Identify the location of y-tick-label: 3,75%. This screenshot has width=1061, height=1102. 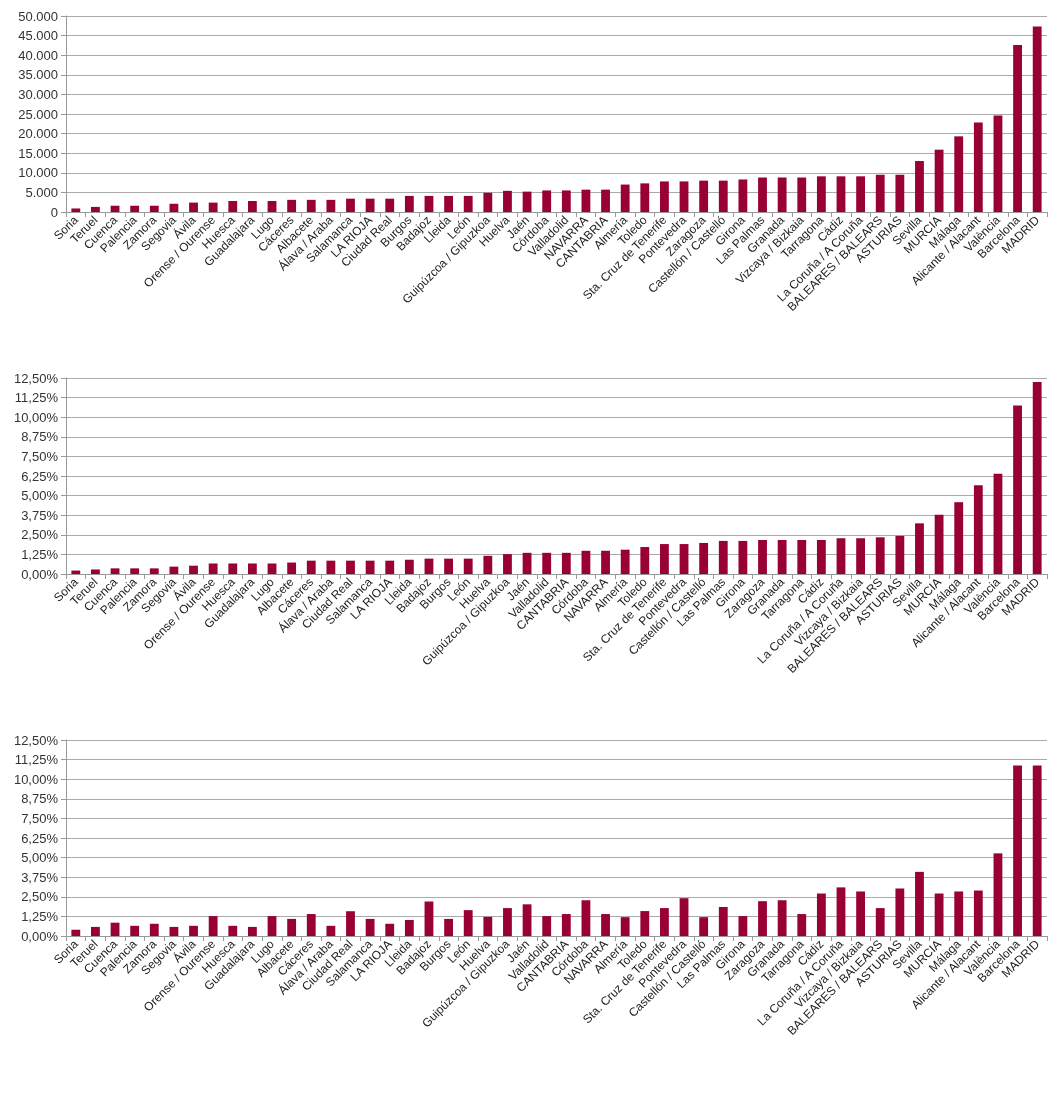
(40, 877).